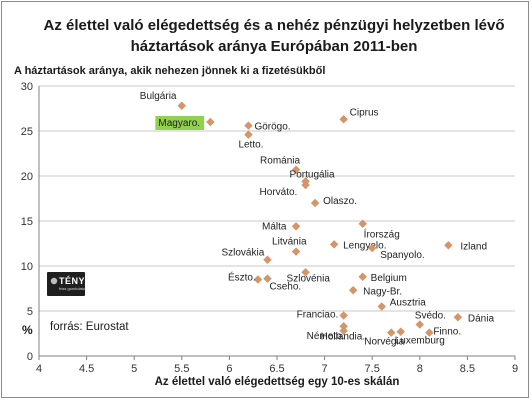  What do you see at coordinates (89, 327) in the screenshot?
I see `source-note: forrás: Eurostat` at bounding box center [89, 327].